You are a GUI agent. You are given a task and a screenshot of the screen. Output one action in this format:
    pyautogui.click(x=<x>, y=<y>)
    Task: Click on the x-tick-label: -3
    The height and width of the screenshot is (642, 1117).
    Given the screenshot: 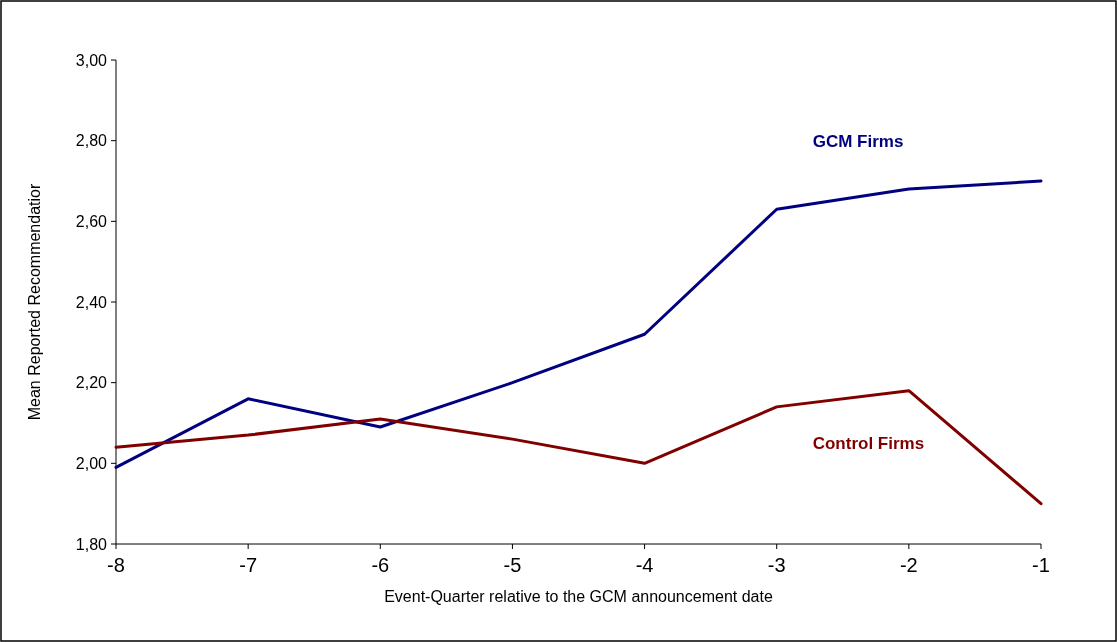 What is the action you would take?
    pyautogui.click(x=776, y=565)
    